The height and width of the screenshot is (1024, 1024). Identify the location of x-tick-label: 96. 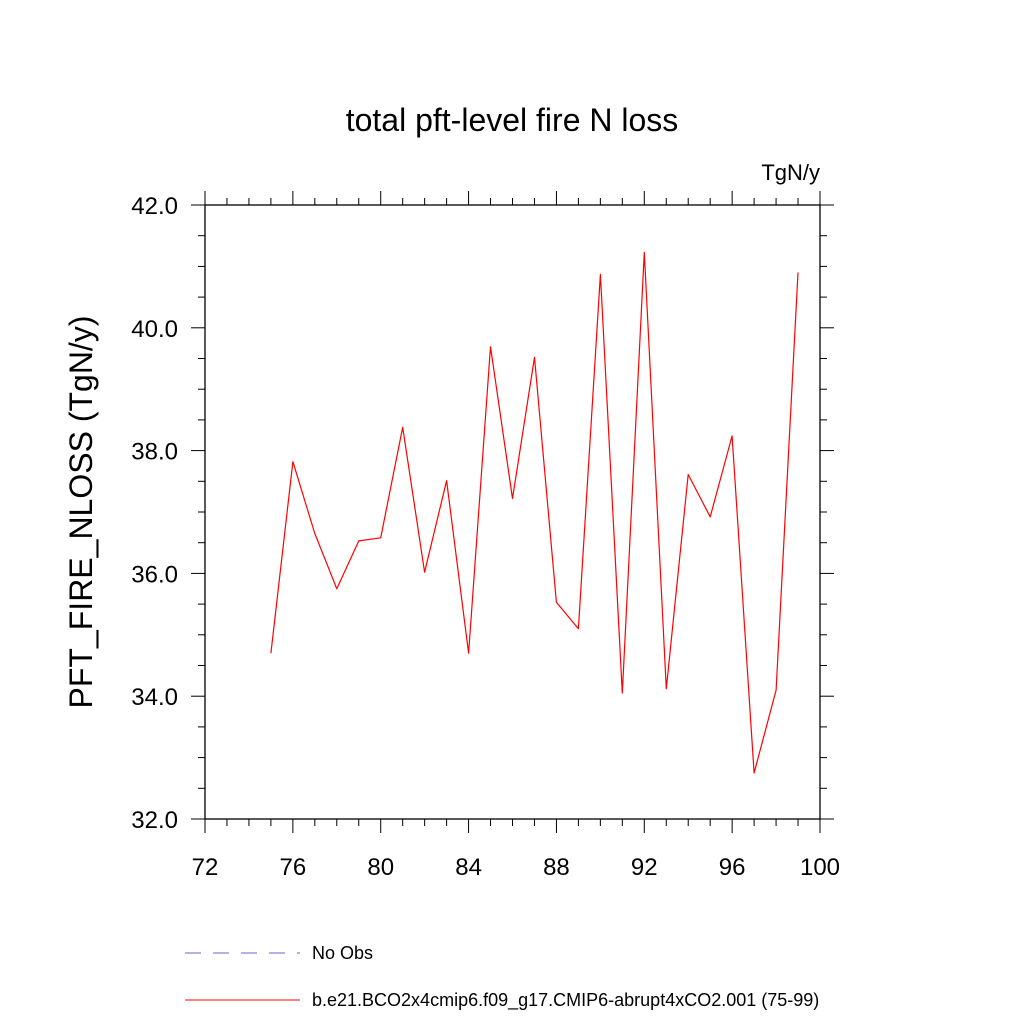
(732, 867).